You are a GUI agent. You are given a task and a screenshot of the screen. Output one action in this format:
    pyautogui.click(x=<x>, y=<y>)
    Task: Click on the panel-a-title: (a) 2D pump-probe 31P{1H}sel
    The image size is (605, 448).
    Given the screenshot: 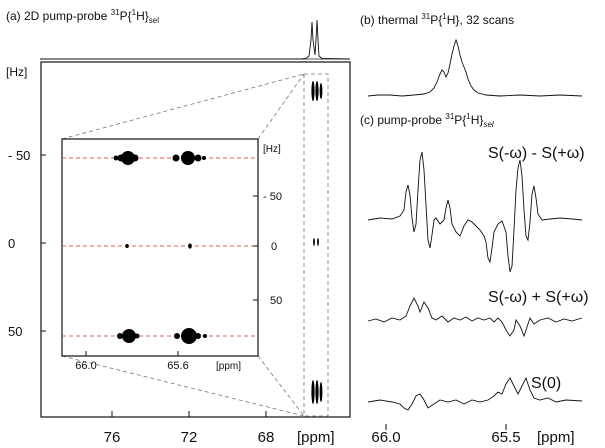 What is the action you would take?
    pyautogui.click(x=82, y=16)
    